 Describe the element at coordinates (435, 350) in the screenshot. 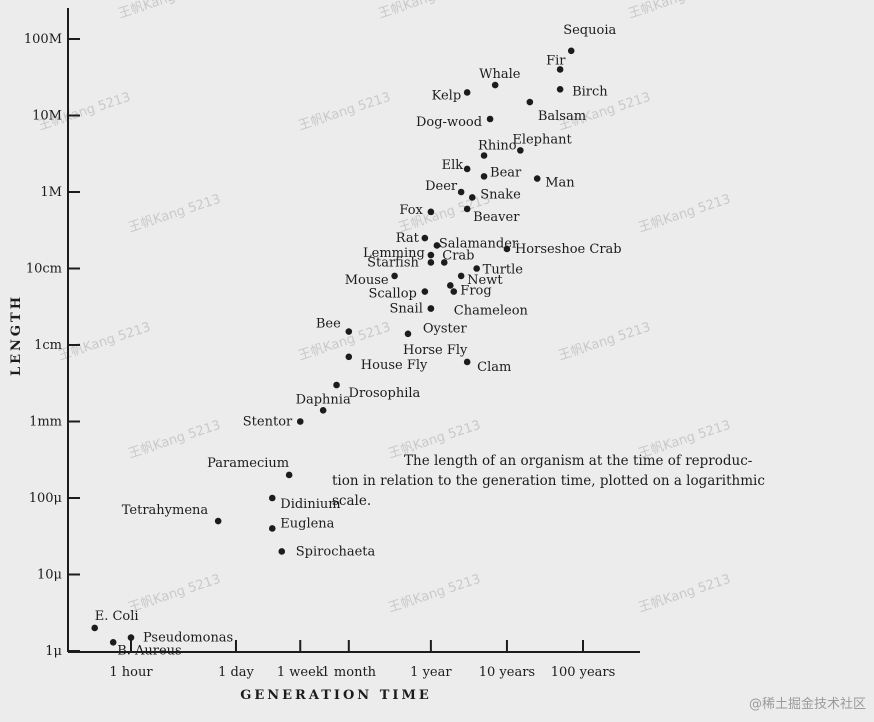

I see `point-label: Horse Fly` at that location.